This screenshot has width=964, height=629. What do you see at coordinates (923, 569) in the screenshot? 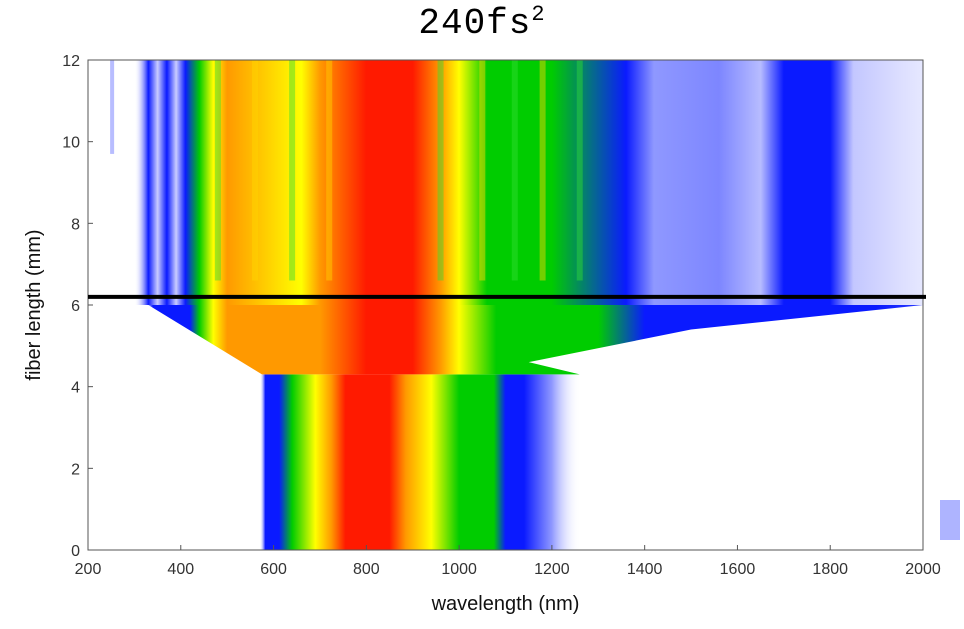
I see `x-tick-label: 2000` at bounding box center [923, 569].